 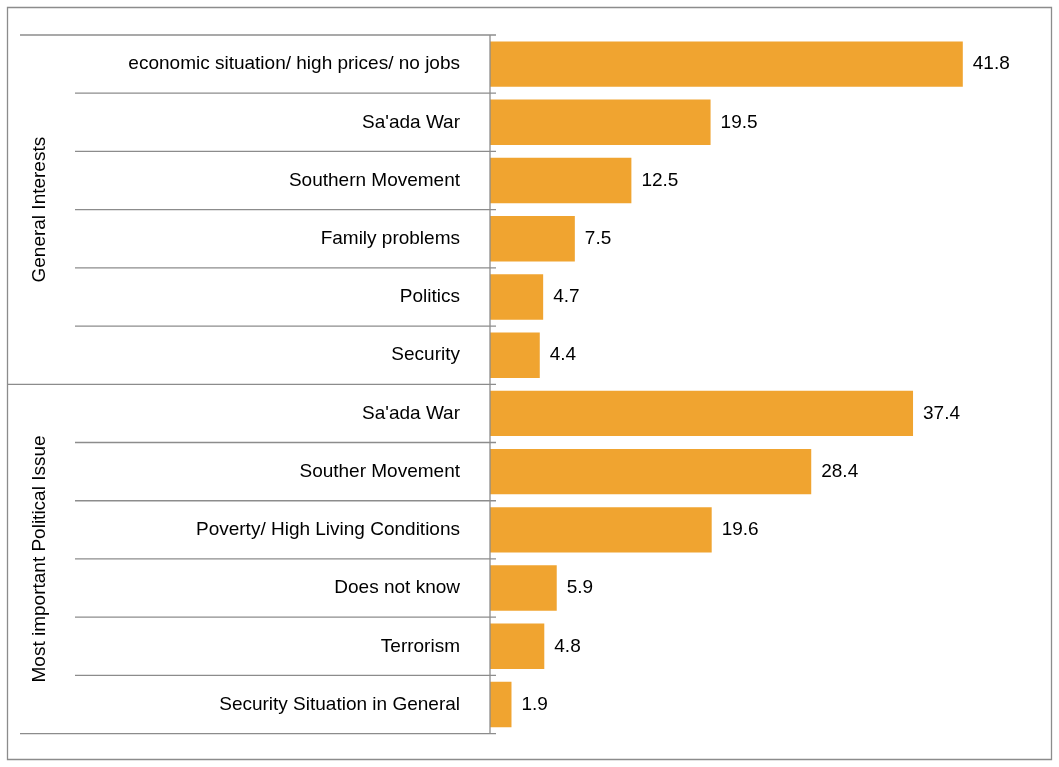 What do you see at coordinates (380, 470) in the screenshot?
I see `y-tick-label: Souther Movement` at bounding box center [380, 470].